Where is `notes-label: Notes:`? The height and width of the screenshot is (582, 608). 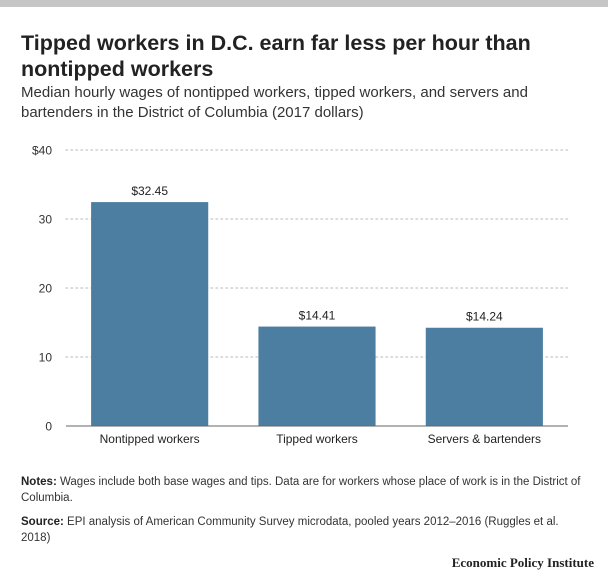
notes-label: Notes: is located at coordinates (39, 482).